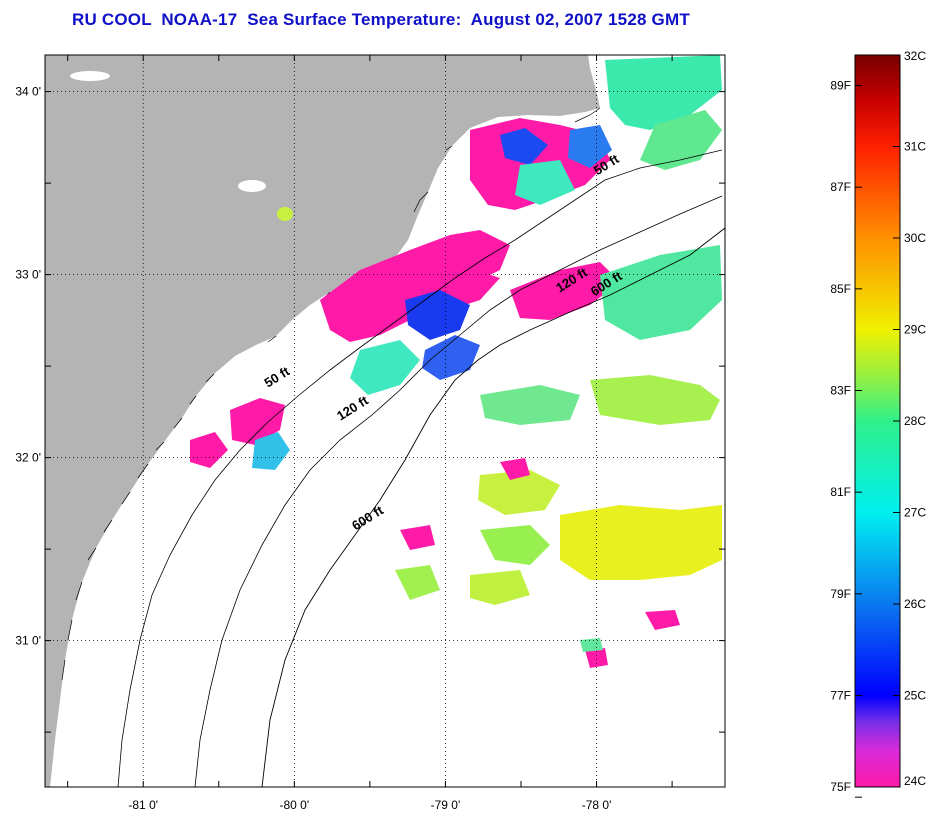 The width and height of the screenshot is (936, 817). Describe the element at coordinates (295, 805) in the screenshot. I see `lon-label: -80 0'` at that location.